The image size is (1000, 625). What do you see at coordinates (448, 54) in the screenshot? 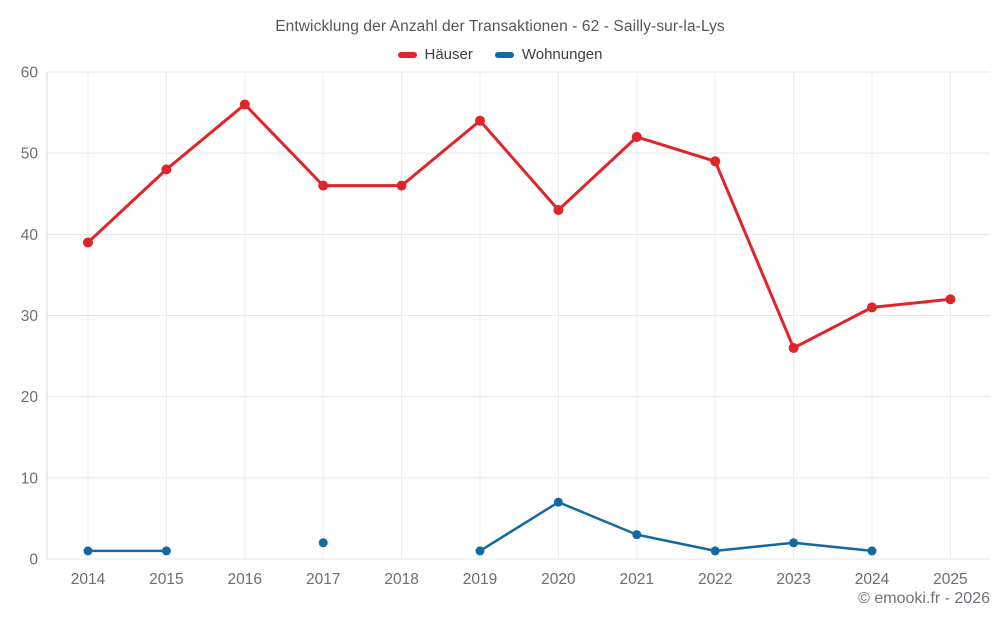
I see `legend-label-haeuser: Häuser` at bounding box center [448, 54].